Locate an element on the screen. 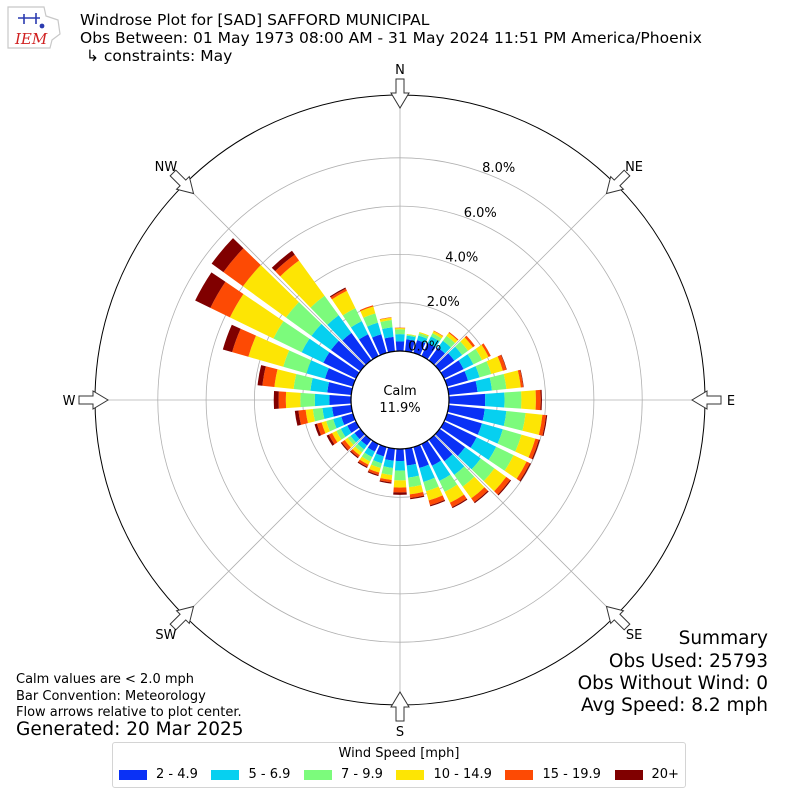 Image resolution: width=800 pixels, height=800 pixels. direction-label: SE is located at coordinates (634, 635).